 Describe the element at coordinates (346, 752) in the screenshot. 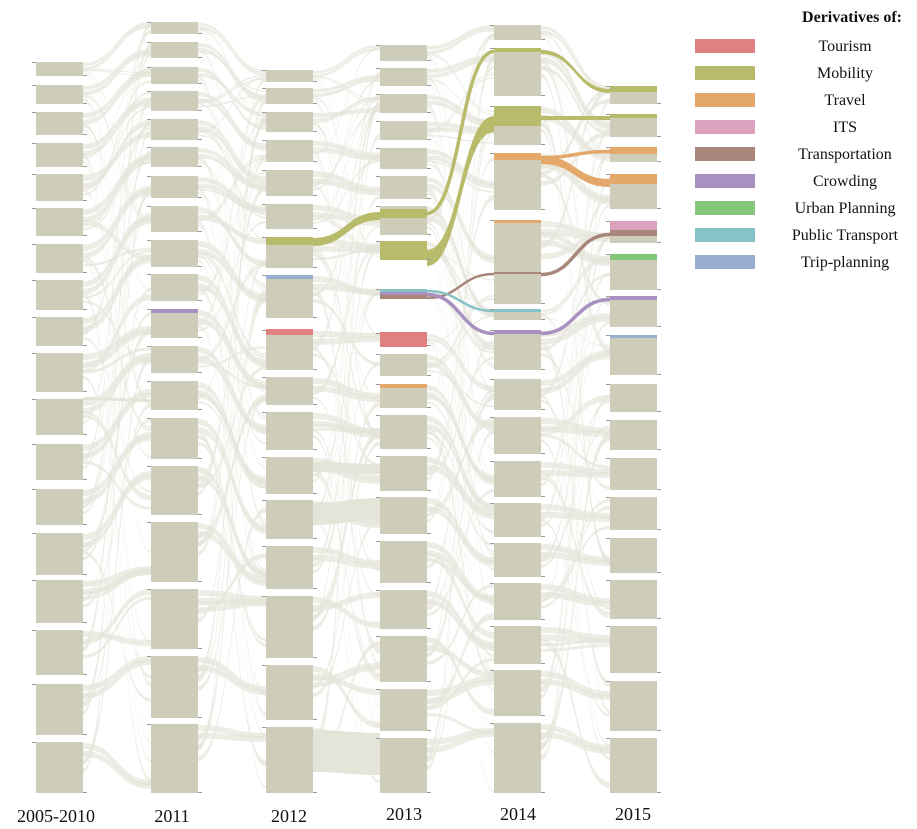

I see `flow-band-wide` at that location.